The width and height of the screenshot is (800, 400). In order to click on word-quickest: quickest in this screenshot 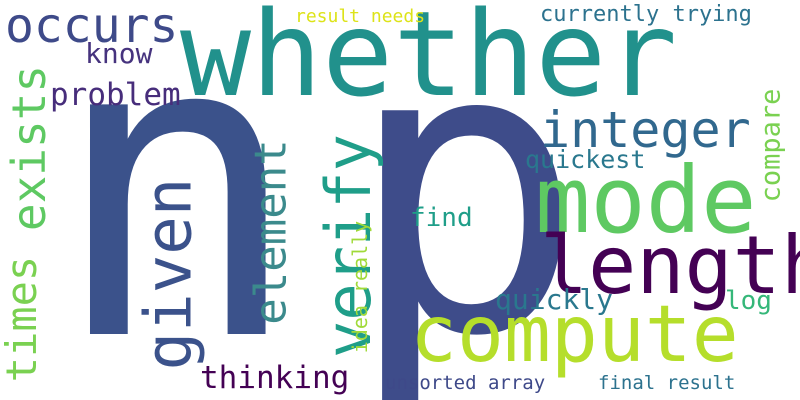, I will do `click(585, 159)`.